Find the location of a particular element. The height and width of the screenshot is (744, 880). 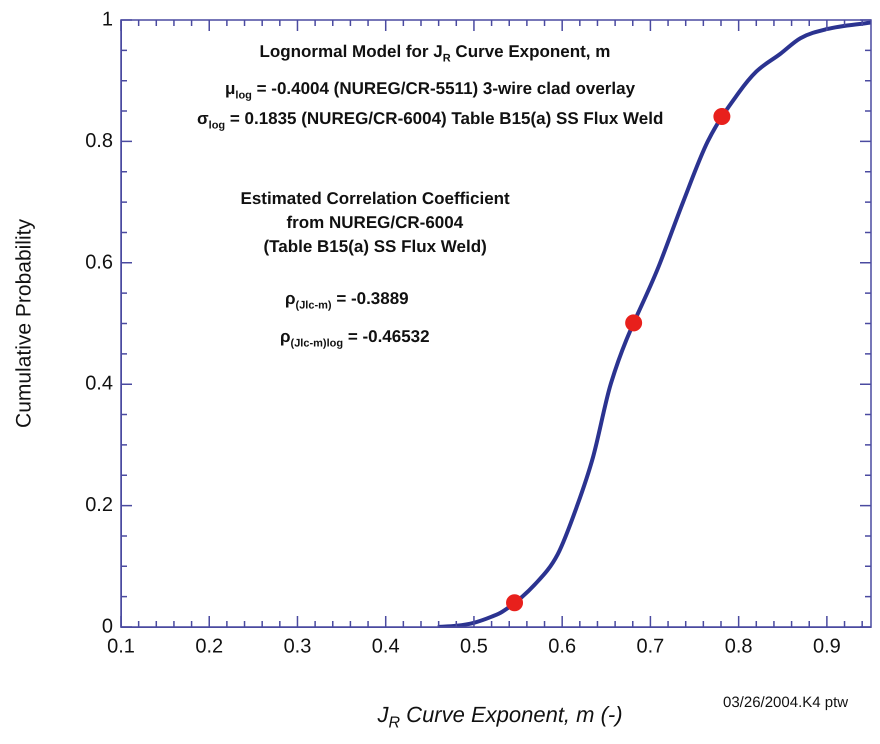

annotation: σ$_{log}$ = 0.1835 (NUREG/CR-6004) Table B15(a) SS Flux Weld is located at coordinates (430, 120).